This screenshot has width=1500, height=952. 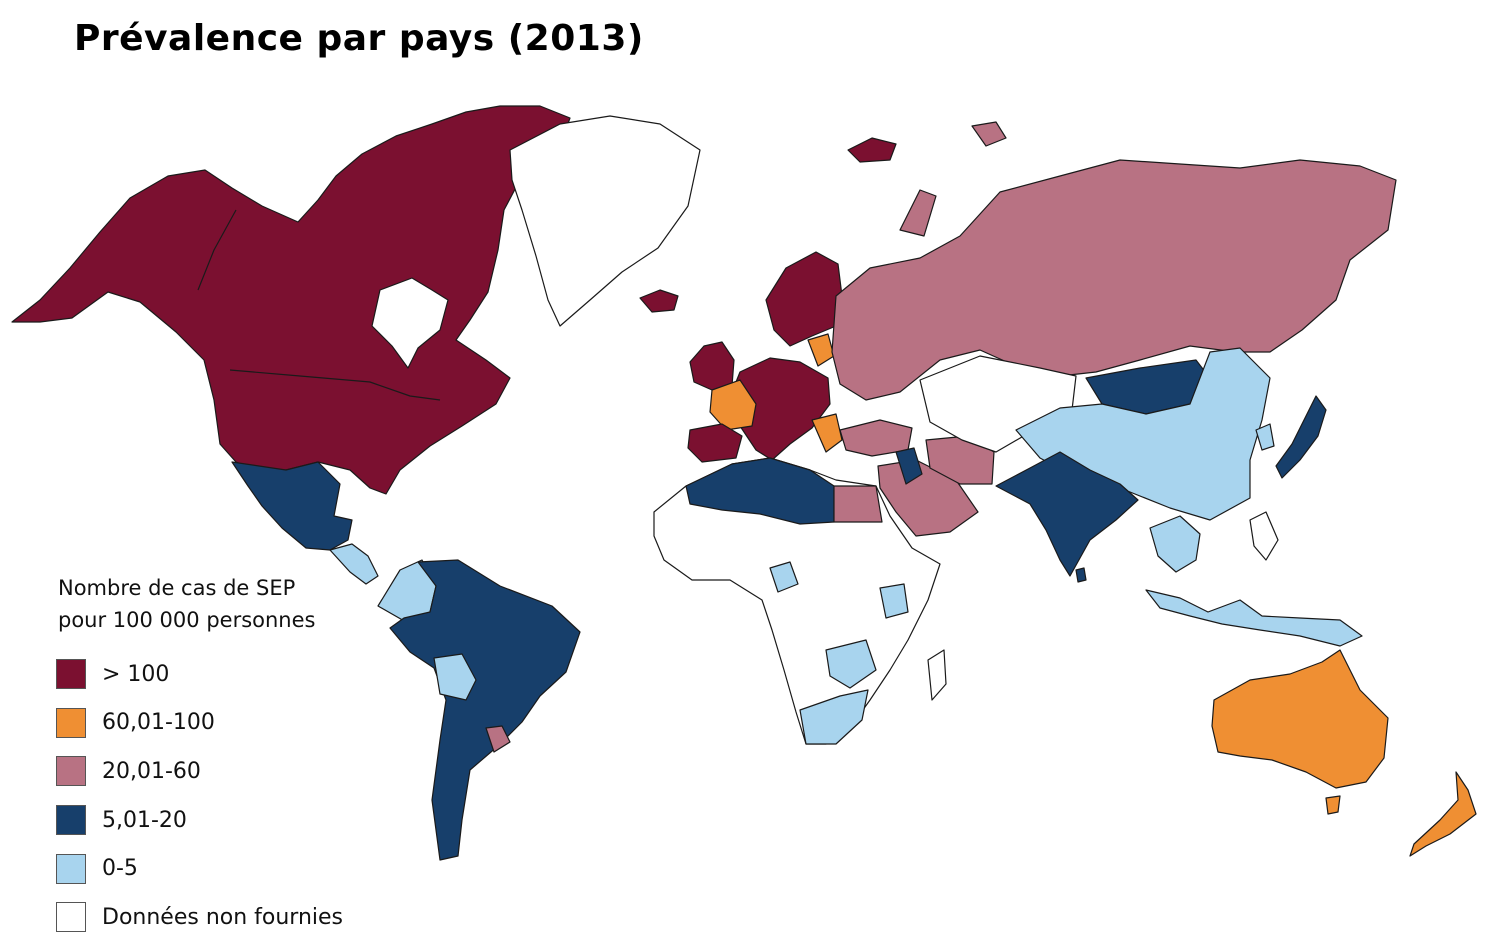 I want to click on region-new-zealand, so click(x=1443, y=814).